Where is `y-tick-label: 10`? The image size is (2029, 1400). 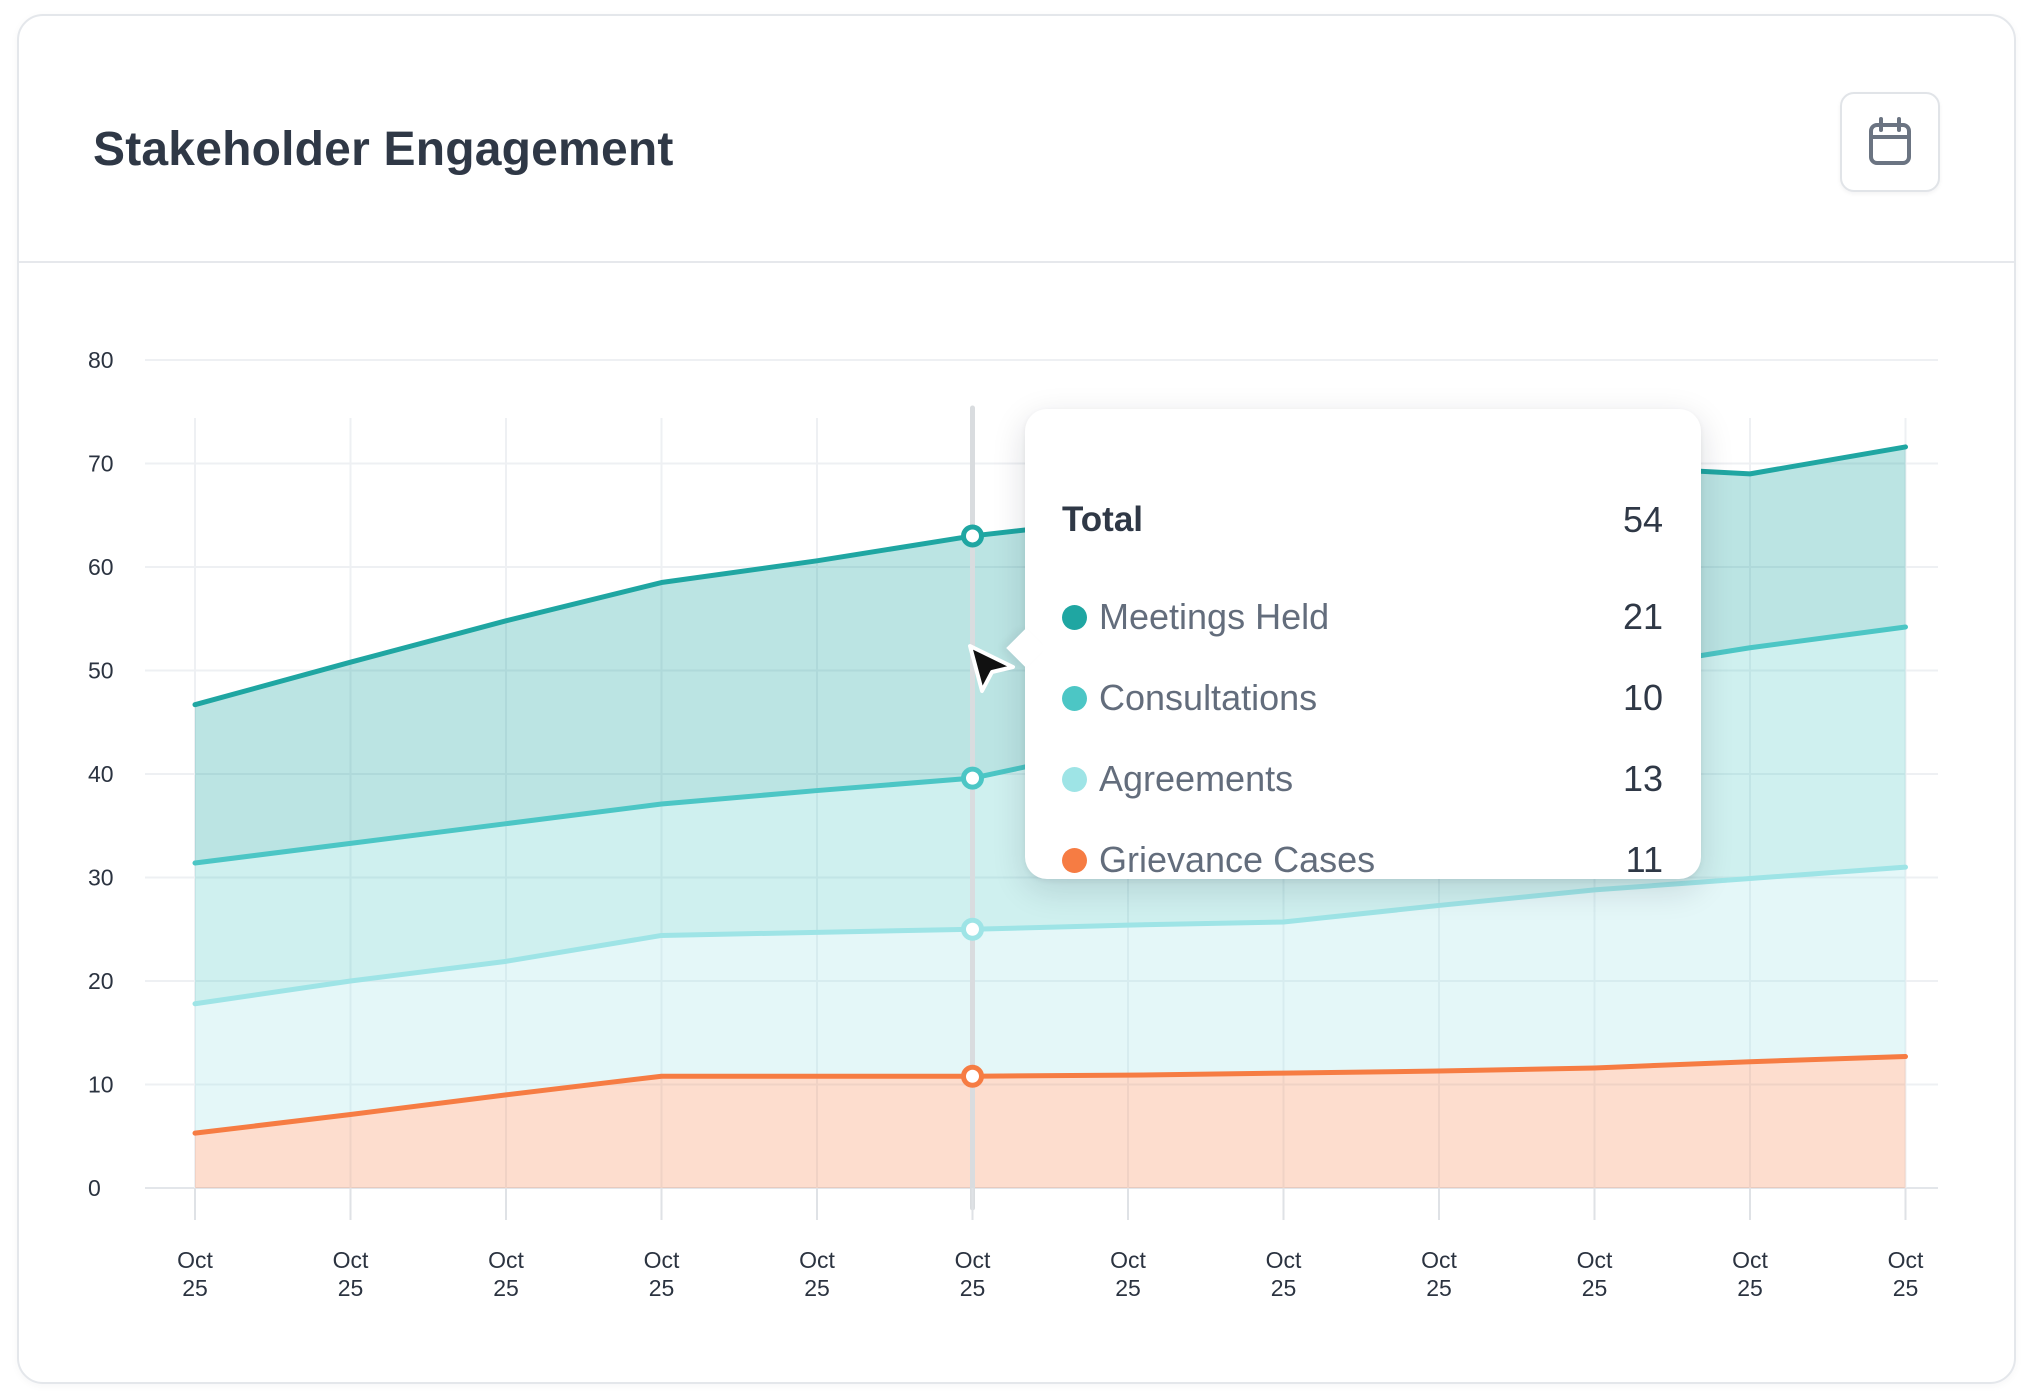 y-tick-label: 10 is located at coordinates (101, 1085).